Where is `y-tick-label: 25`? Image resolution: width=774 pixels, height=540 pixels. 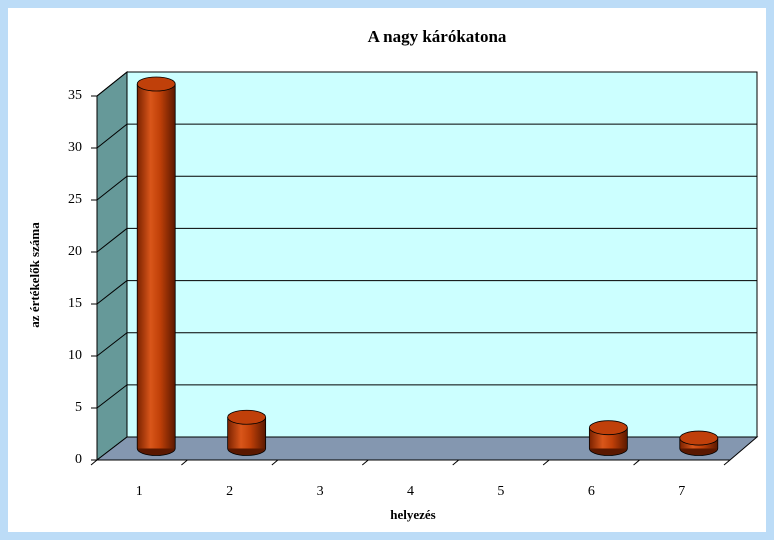 y-tick-label: 25 is located at coordinates (75, 199).